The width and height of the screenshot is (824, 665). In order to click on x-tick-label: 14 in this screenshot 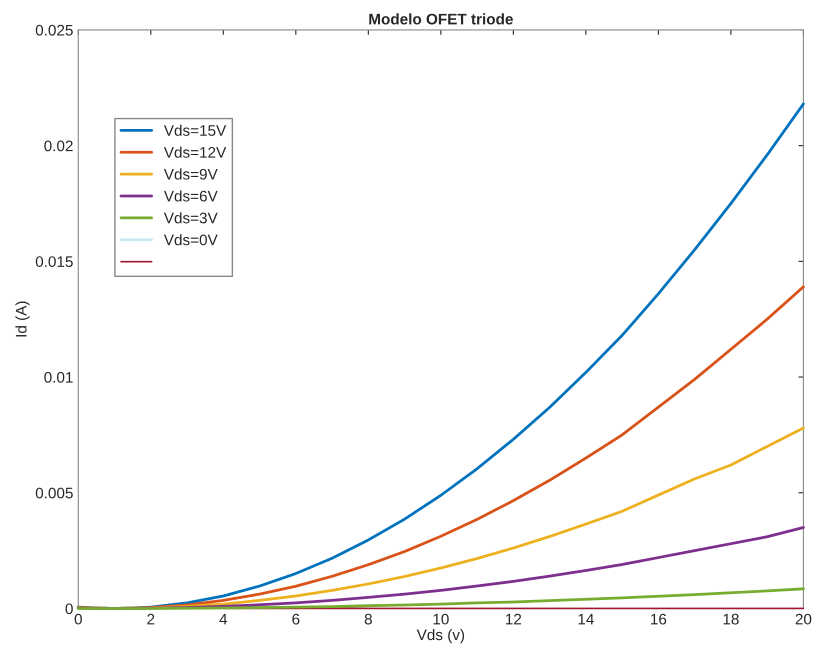, I will do `click(586, 619)`.